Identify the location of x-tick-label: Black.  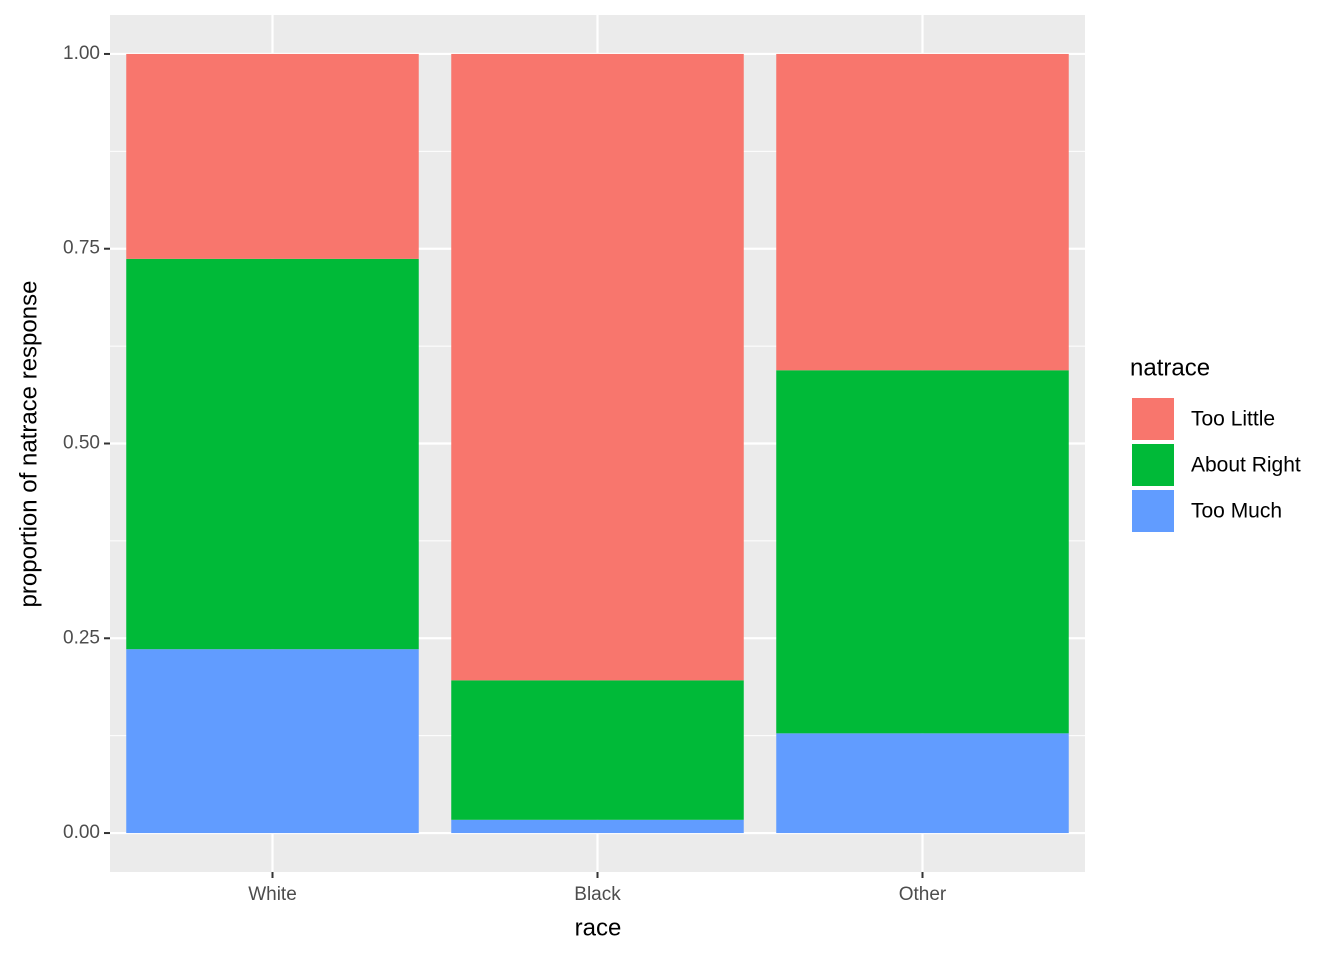
(597, 894).